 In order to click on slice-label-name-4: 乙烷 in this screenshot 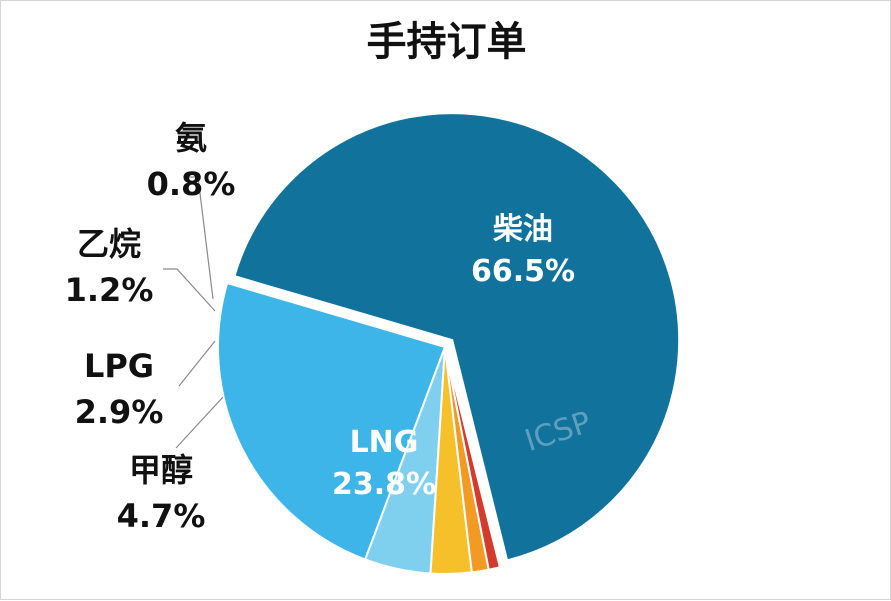, I will do `click(109, 244)`.